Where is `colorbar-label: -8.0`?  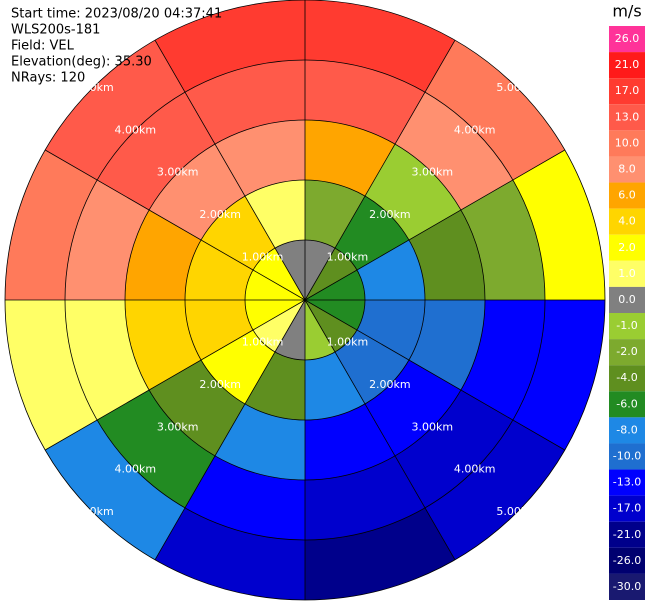 colorbar-label: -8.0 is located at coordinates (626, 429).